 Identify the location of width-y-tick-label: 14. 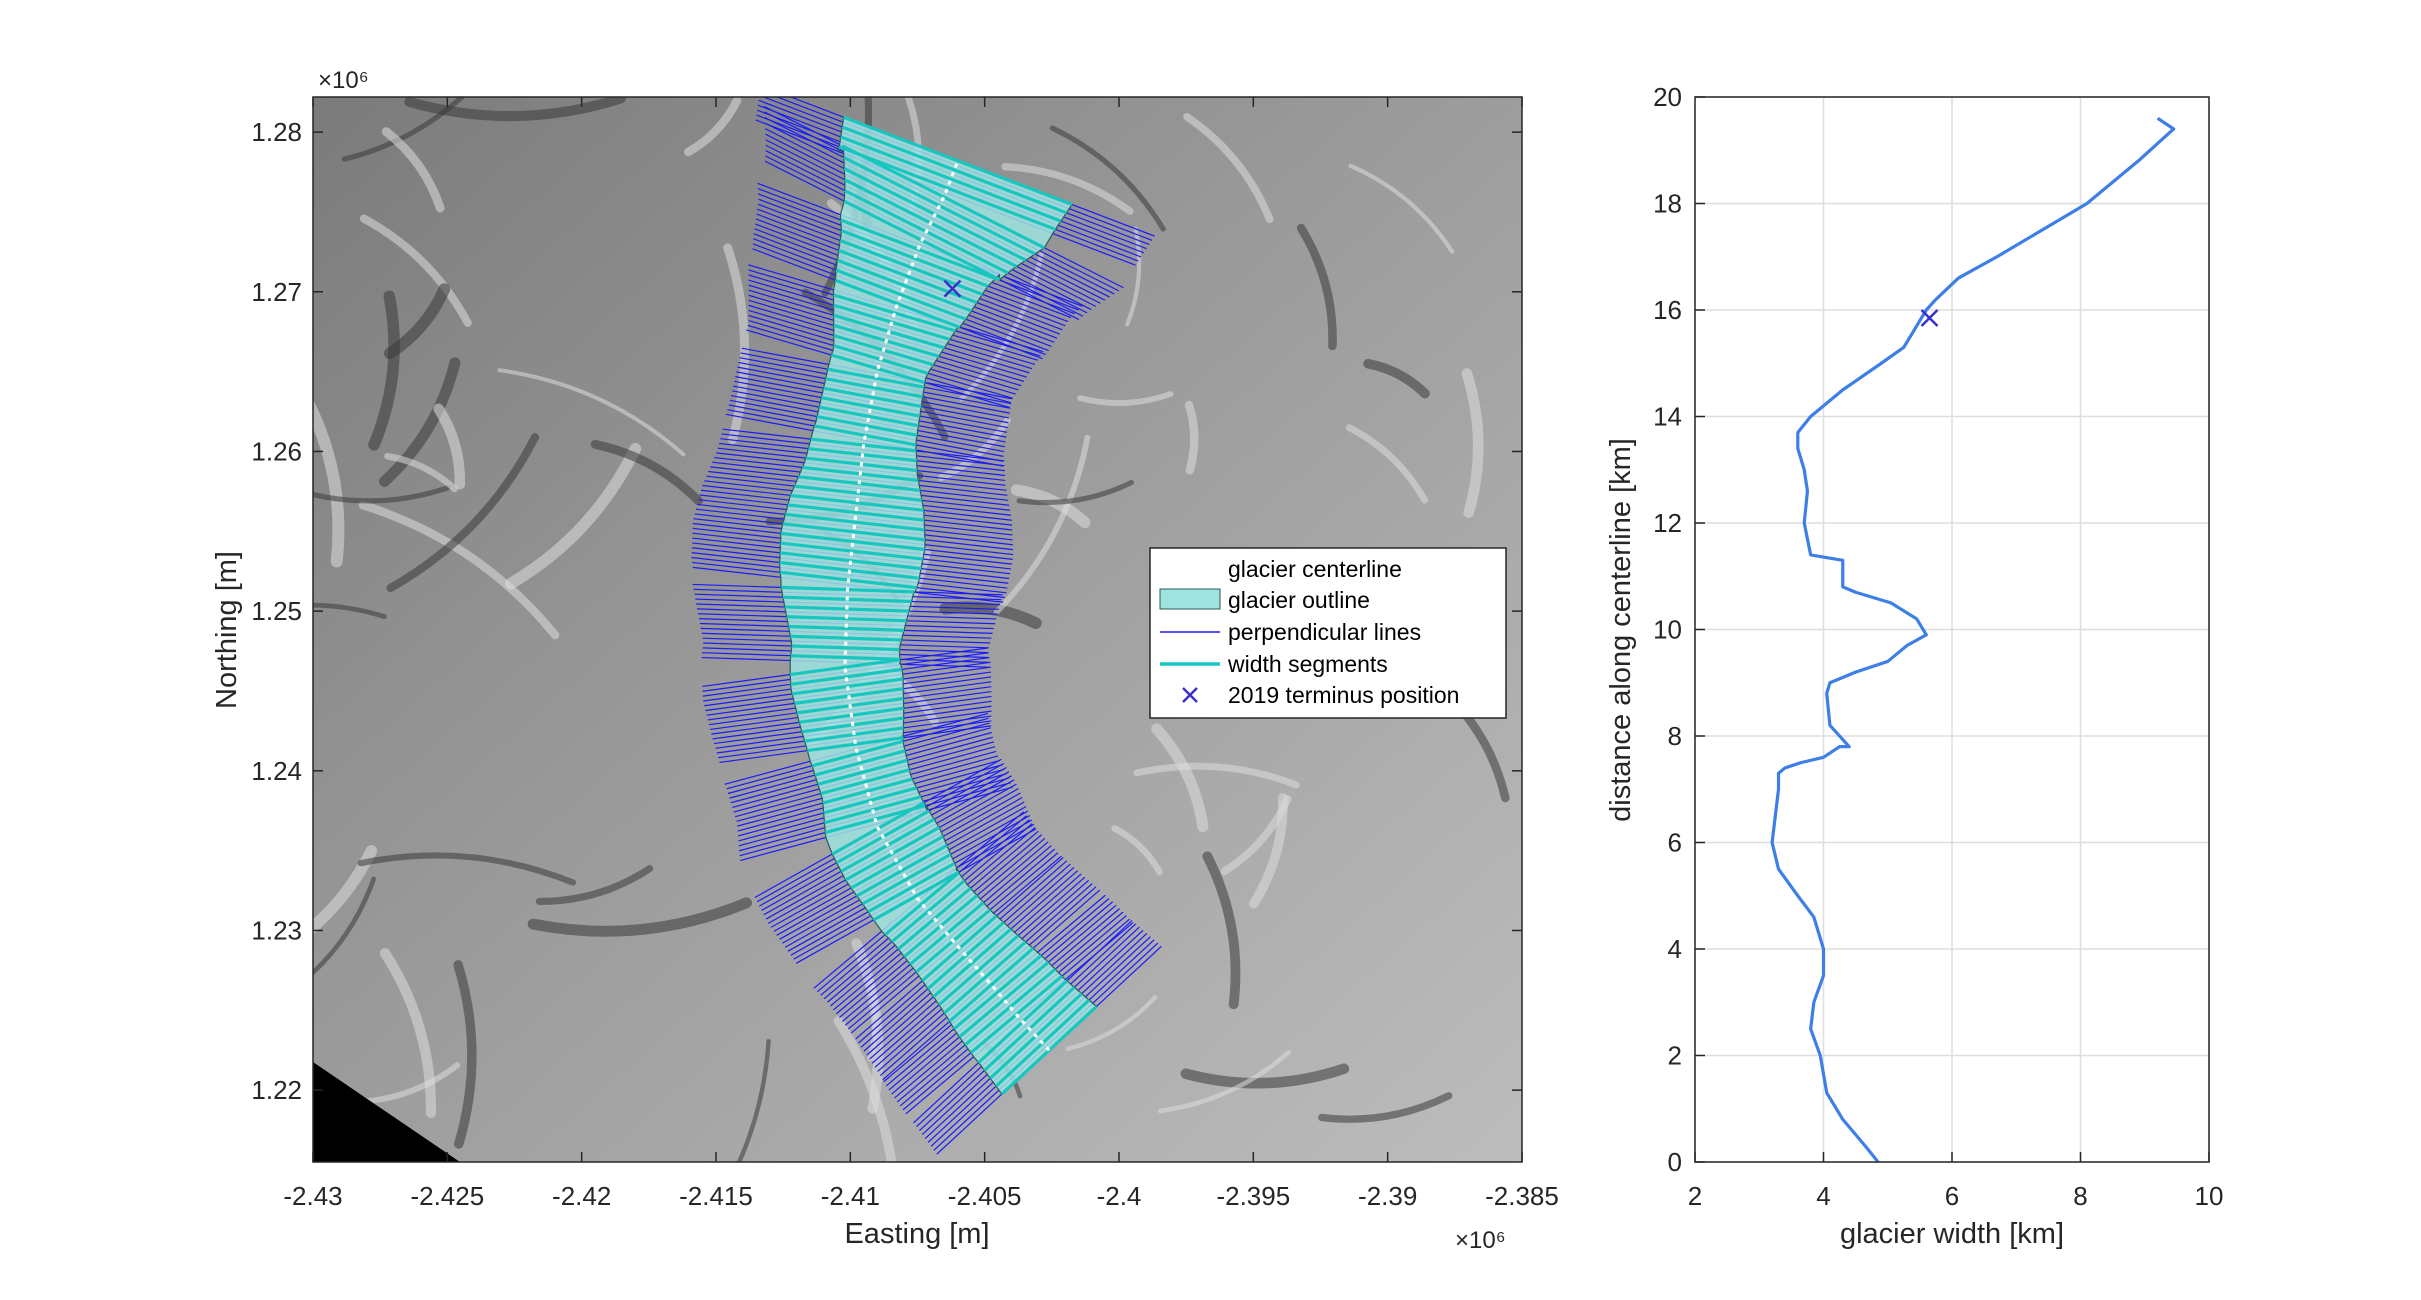
(1667, 417).